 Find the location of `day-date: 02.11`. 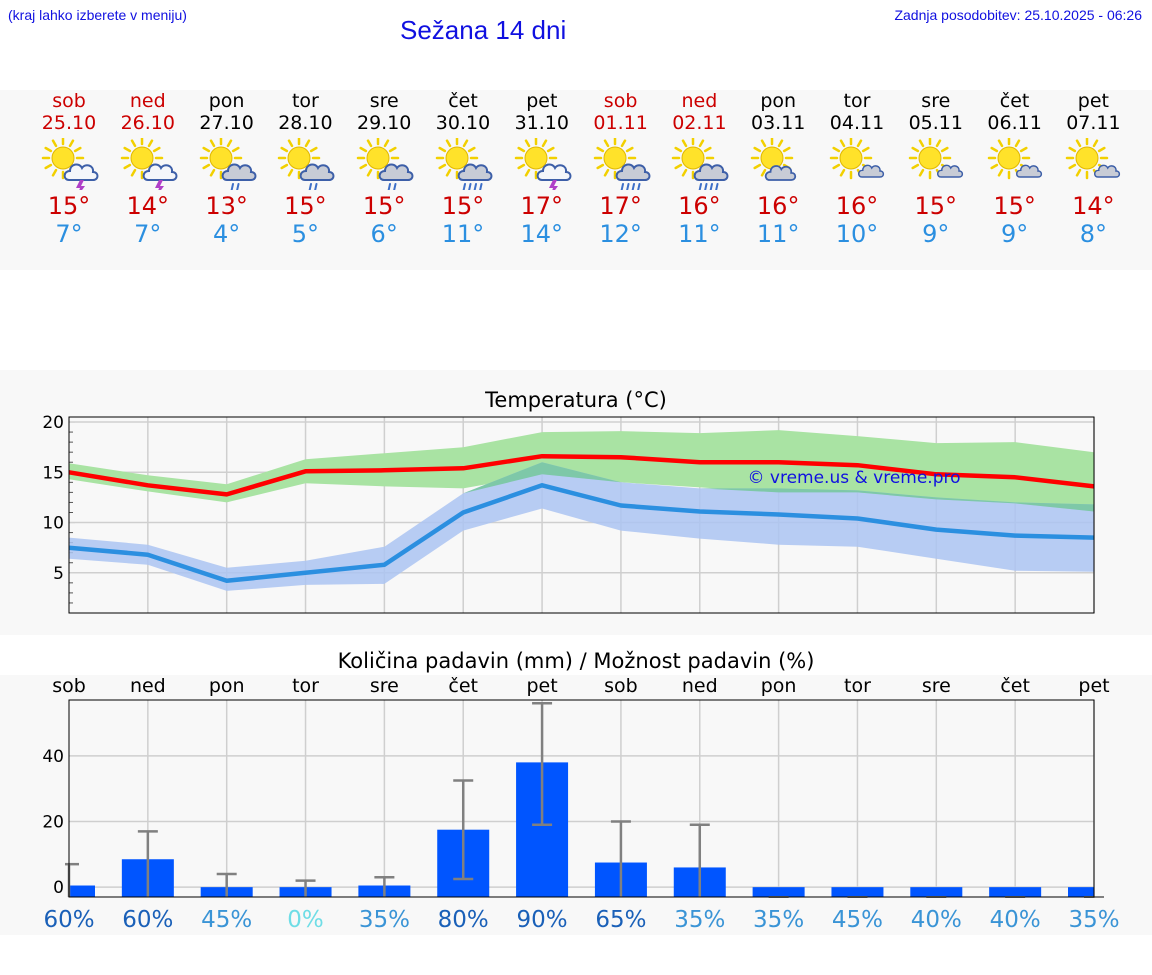

day-date: 02.11 is located at coordinates (699, 123).